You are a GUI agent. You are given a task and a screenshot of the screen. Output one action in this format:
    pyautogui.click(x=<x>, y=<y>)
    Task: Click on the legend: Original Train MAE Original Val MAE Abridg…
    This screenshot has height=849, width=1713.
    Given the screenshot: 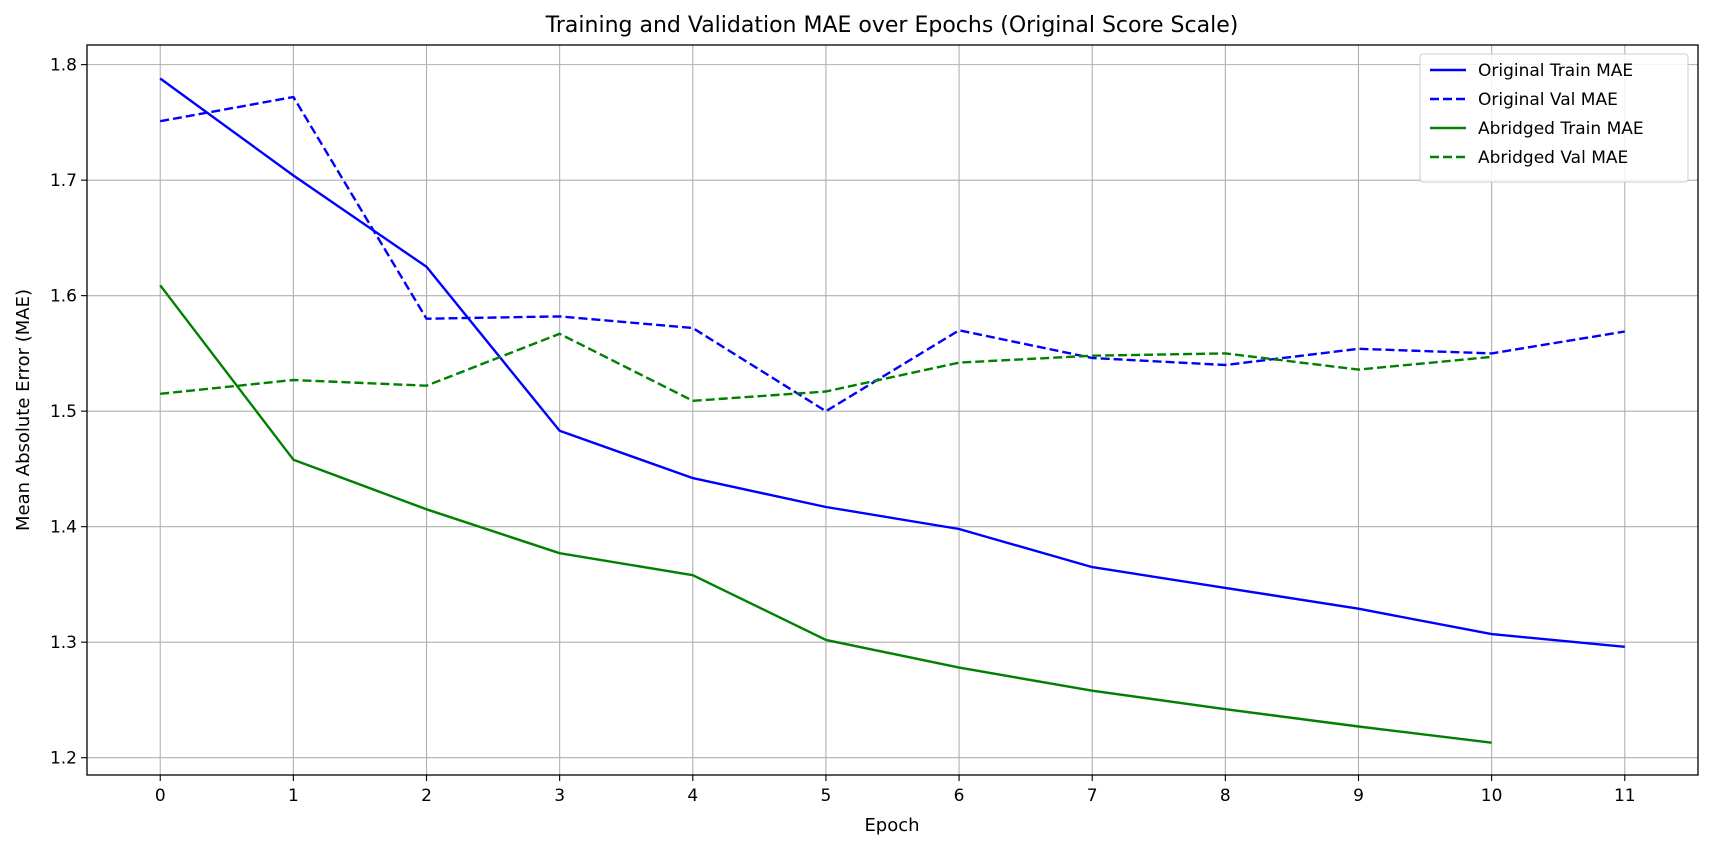 What is the action you would take?
    pyautogui.click(x=1554, y=118)
    